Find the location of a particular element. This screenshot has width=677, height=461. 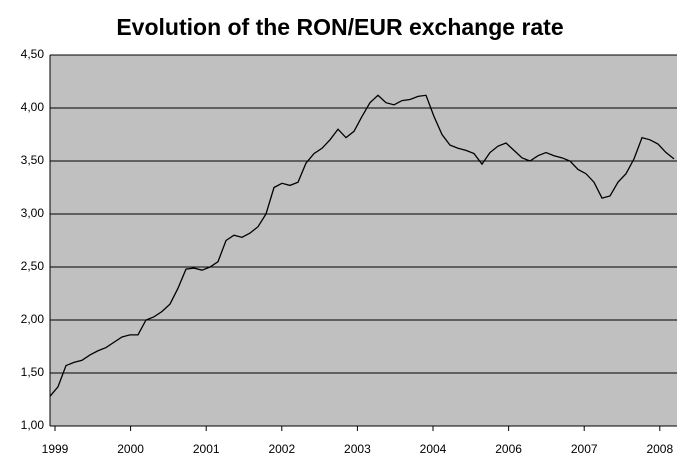

y-tick-label: 4,00 is located at coordinates (33, 107).